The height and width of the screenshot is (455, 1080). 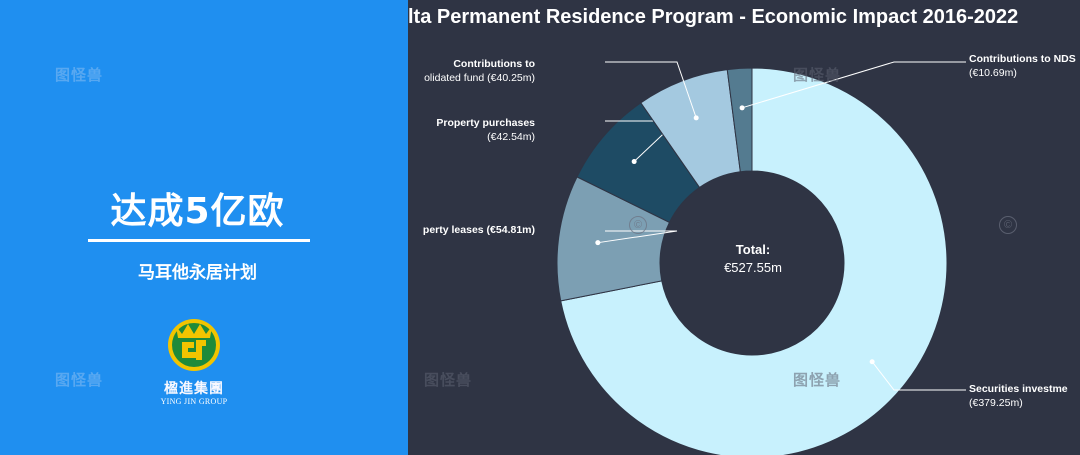 I want to click on slice-value: (€379.25m), so click(x=996, y=403).